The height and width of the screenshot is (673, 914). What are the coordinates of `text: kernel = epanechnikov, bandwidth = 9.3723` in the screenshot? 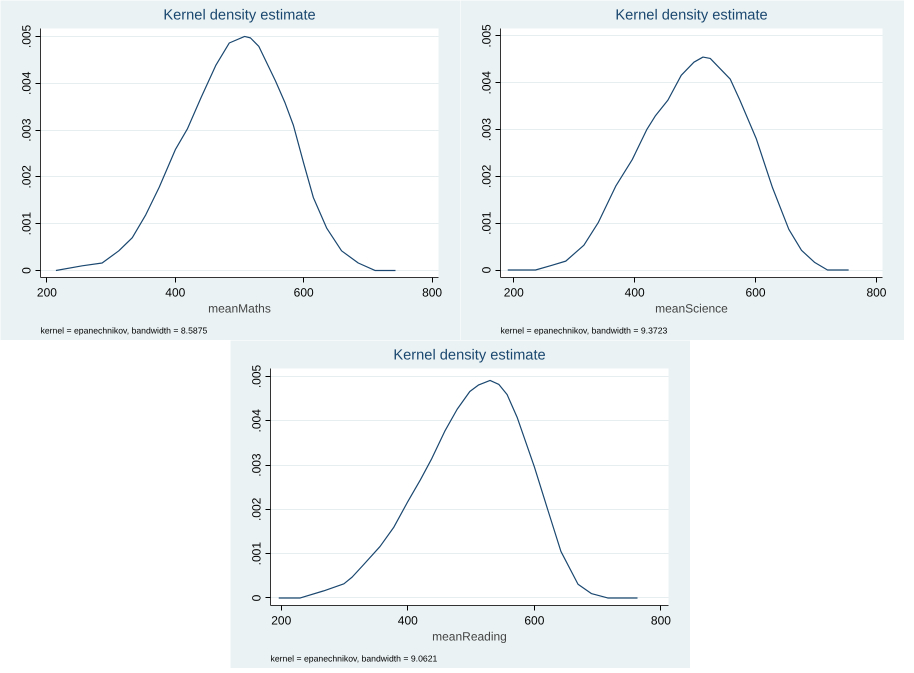 It's located at (584, 331).